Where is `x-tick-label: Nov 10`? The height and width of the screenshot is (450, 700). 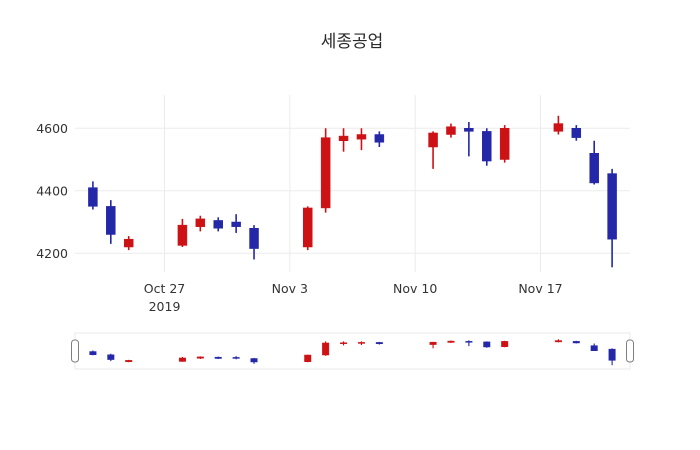 x-tick-label: Nov 10 is located at coordinates (415, 288).